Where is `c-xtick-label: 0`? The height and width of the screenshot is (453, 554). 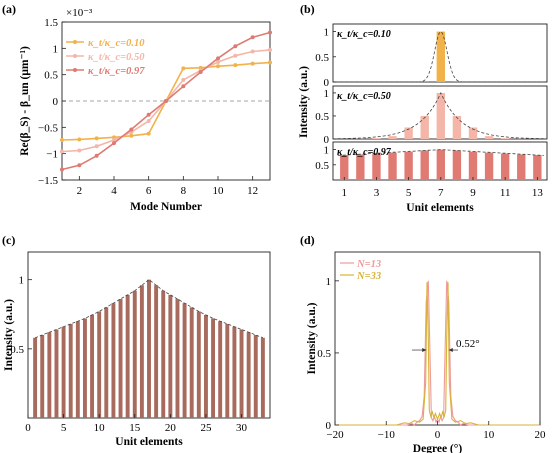 c-xtick-label: 0 is located at coordinates (28, 428).